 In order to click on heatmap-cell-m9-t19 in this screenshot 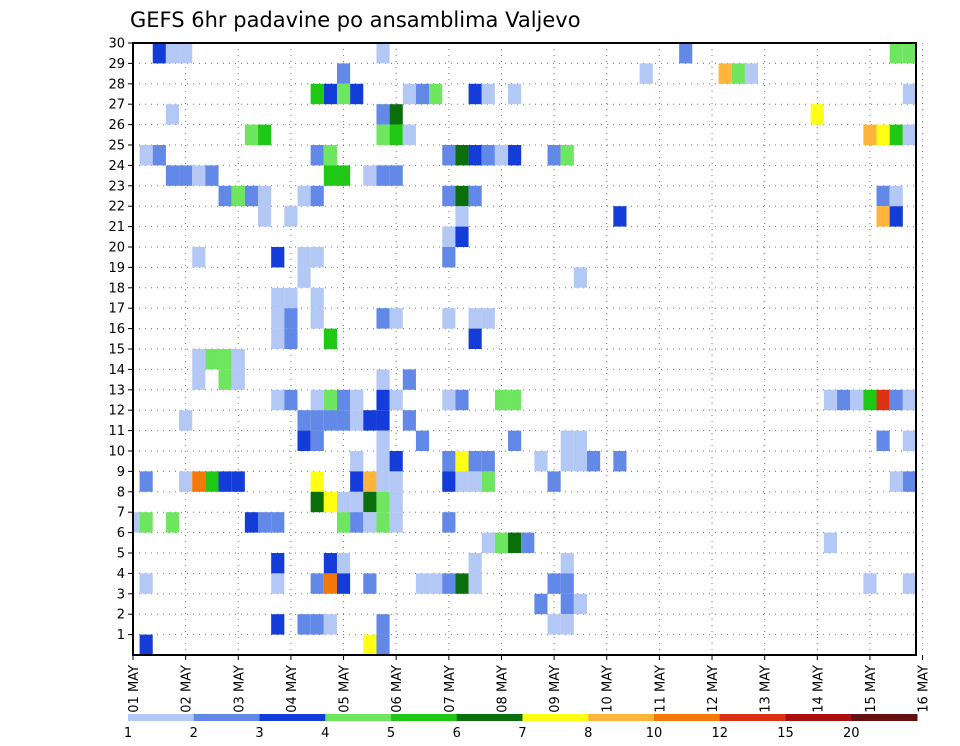, I will do `click(383, 461)`.